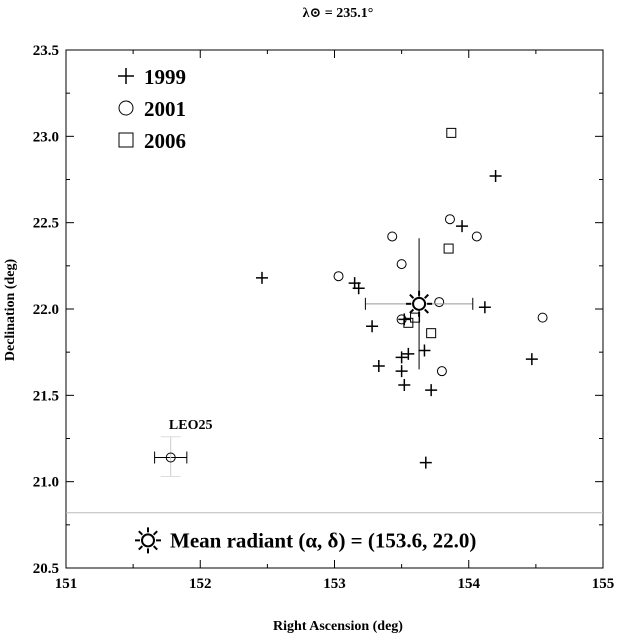  I want to click on leo25-label: LEO25, so click(191, 425).